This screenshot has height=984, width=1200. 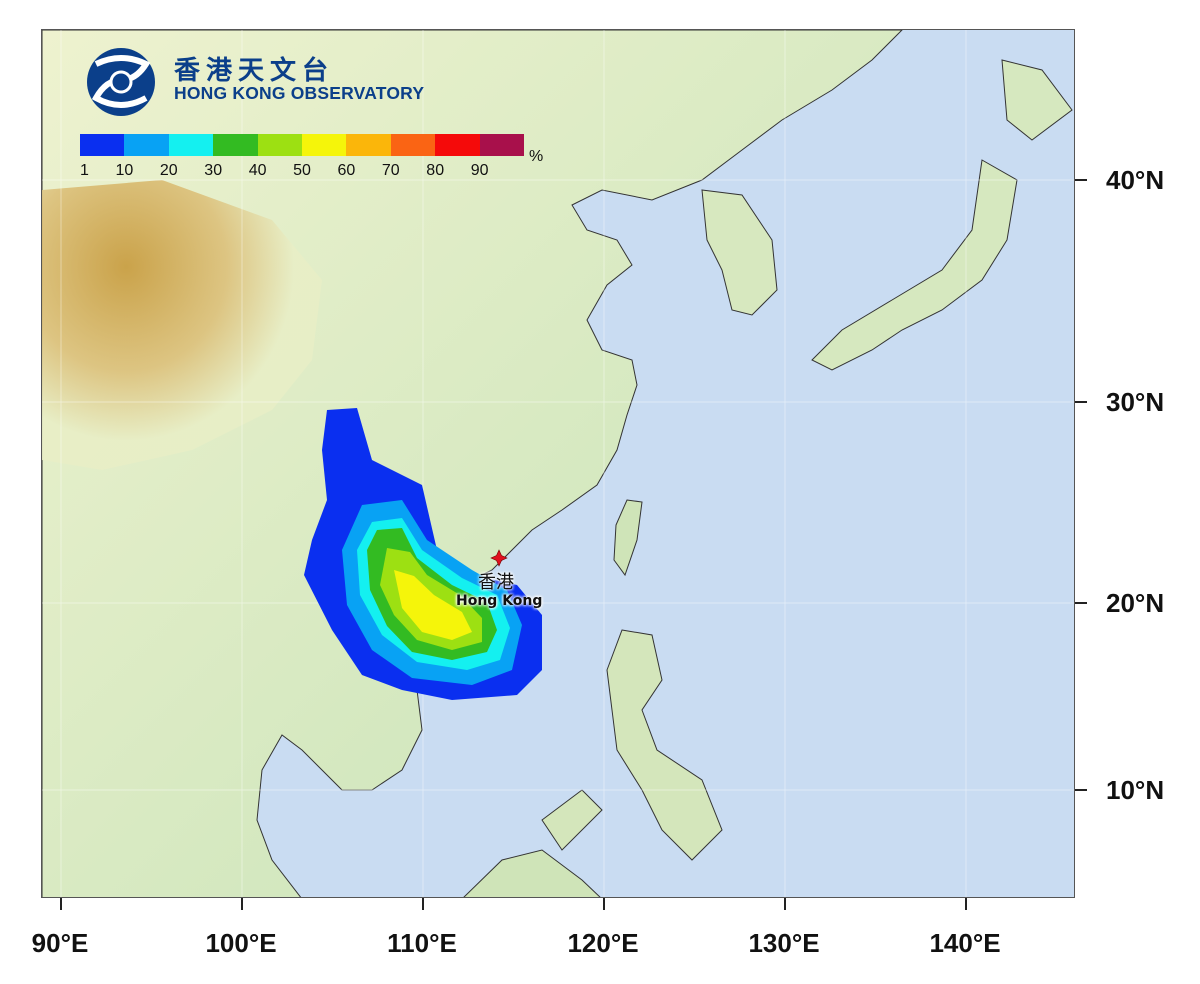 I want to click on japan-islands, so click(x=942, y=215).